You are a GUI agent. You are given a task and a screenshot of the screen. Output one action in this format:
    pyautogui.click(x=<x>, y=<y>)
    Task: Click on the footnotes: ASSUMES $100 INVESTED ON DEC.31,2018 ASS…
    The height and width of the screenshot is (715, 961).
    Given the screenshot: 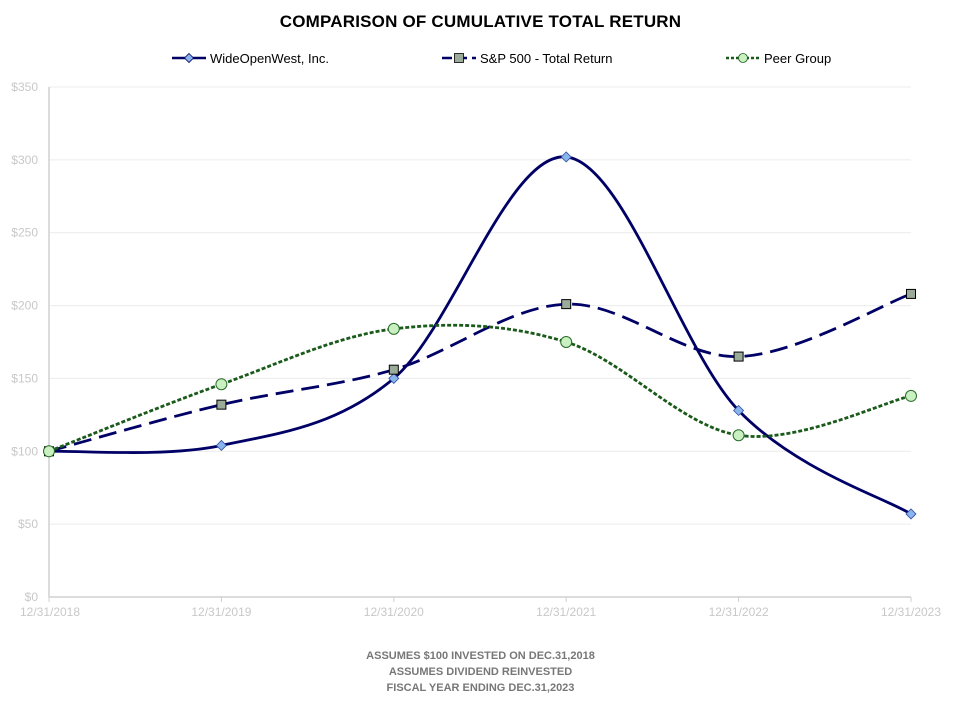 What is the action you would take?
    pyautogui.click(x=480, y=672)
    